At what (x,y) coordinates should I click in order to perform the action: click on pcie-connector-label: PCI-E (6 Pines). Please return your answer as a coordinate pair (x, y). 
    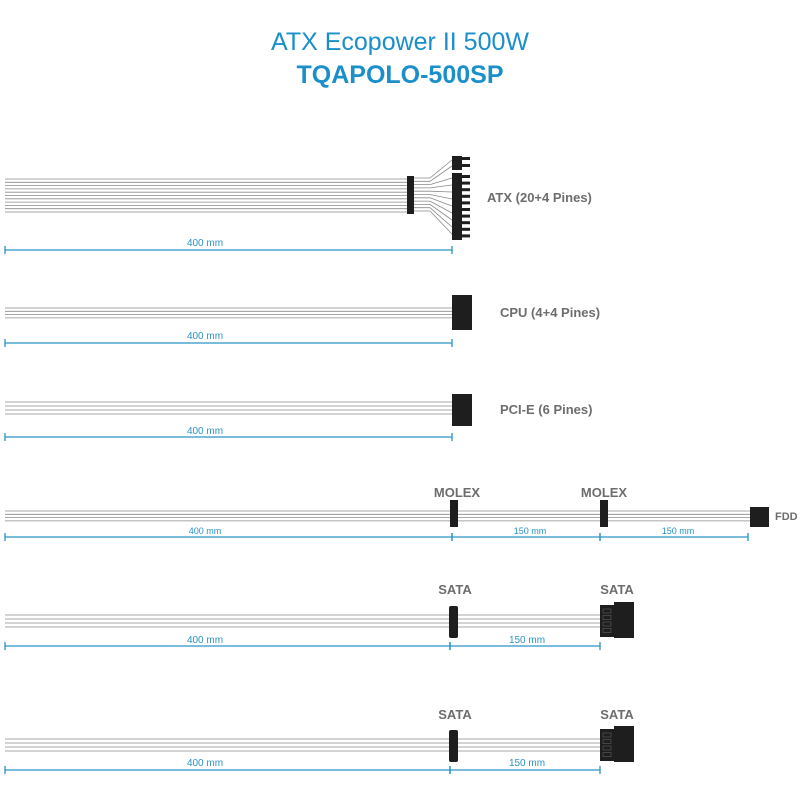
    Looking at the image, I should click on (546, 409).